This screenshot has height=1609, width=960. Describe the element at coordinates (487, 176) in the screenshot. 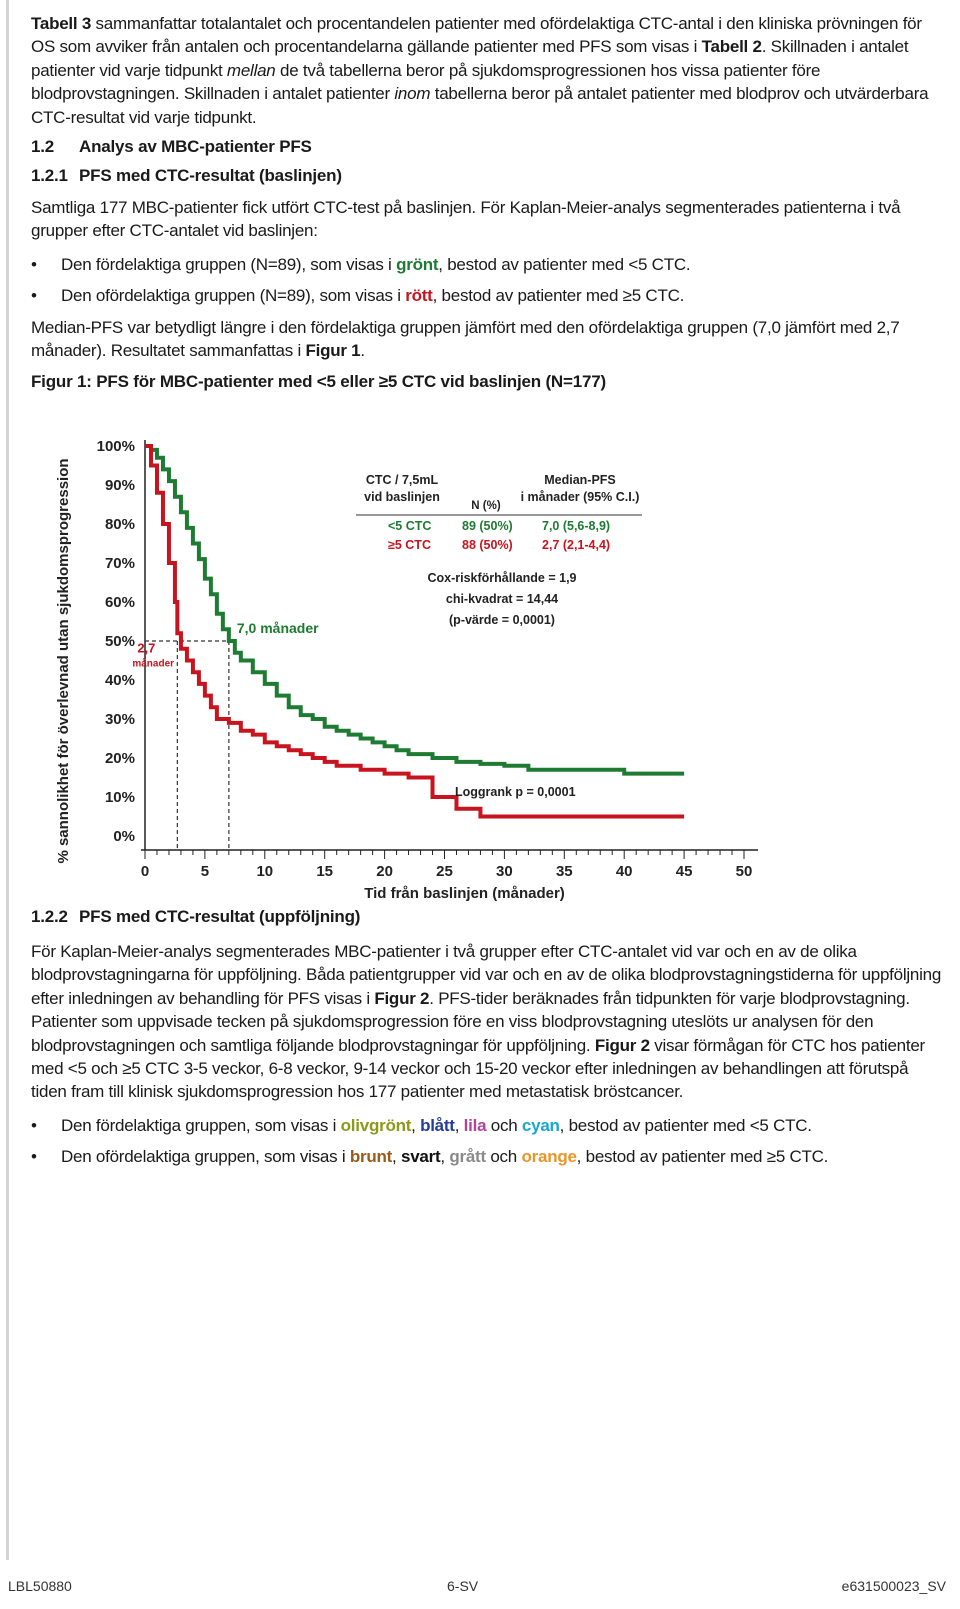

I see `section-heading-1-2-1: 1.2.1 PFS med CTC-resultat (baslinjen)` at that location.